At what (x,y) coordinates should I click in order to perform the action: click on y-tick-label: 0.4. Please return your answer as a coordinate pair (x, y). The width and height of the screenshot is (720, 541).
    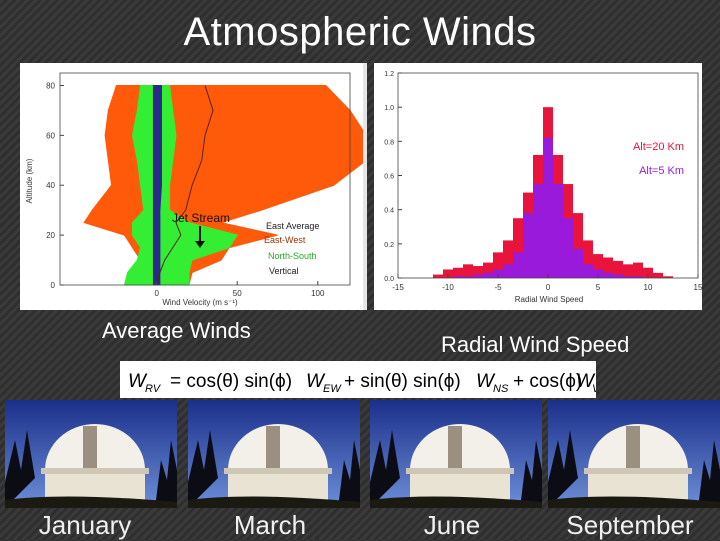
    Looking at the image, I should click on (389, 211).